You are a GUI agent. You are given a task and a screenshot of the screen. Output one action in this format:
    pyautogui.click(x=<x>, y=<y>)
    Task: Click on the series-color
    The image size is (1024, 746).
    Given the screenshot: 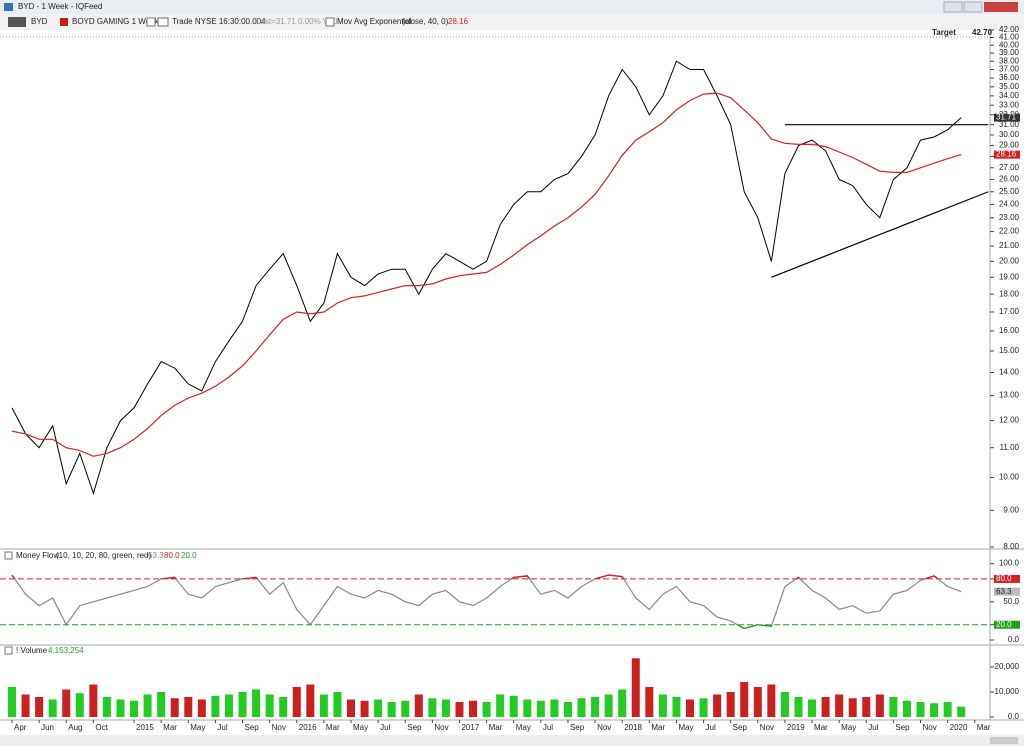 What is the action you would take?
    pyautogui.click(x=64, y=22)
    